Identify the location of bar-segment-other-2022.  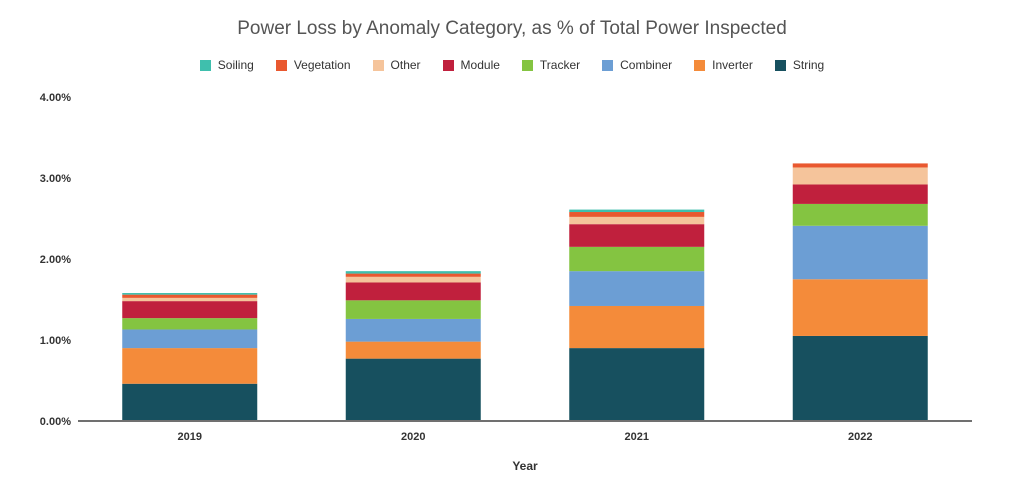
(860, 176).